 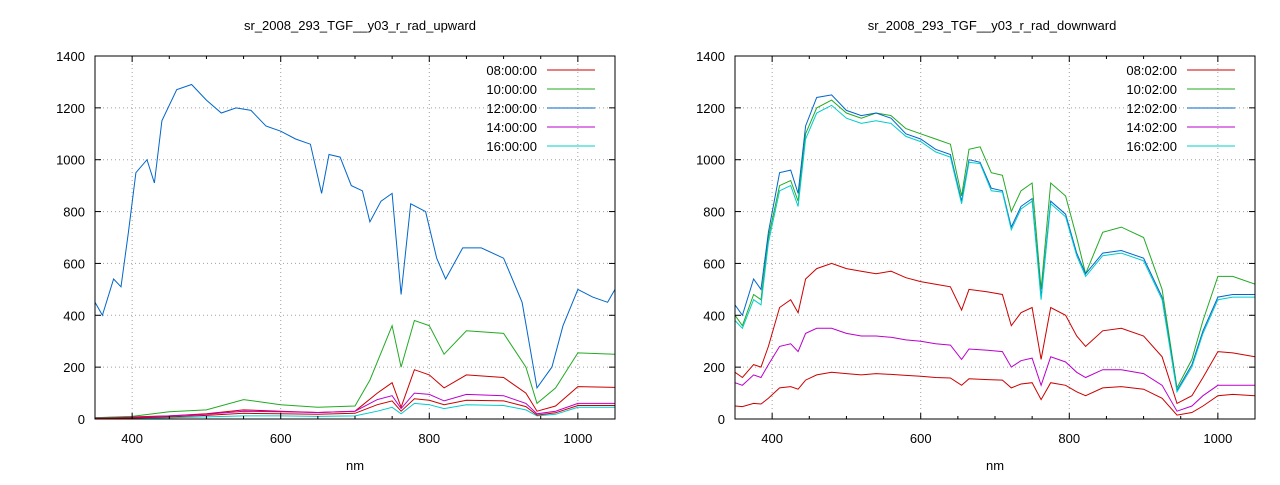 I want to click on chart-title: sr_2008_293_TGF__y03_r_rad_downward, so click(x=992, y=25).